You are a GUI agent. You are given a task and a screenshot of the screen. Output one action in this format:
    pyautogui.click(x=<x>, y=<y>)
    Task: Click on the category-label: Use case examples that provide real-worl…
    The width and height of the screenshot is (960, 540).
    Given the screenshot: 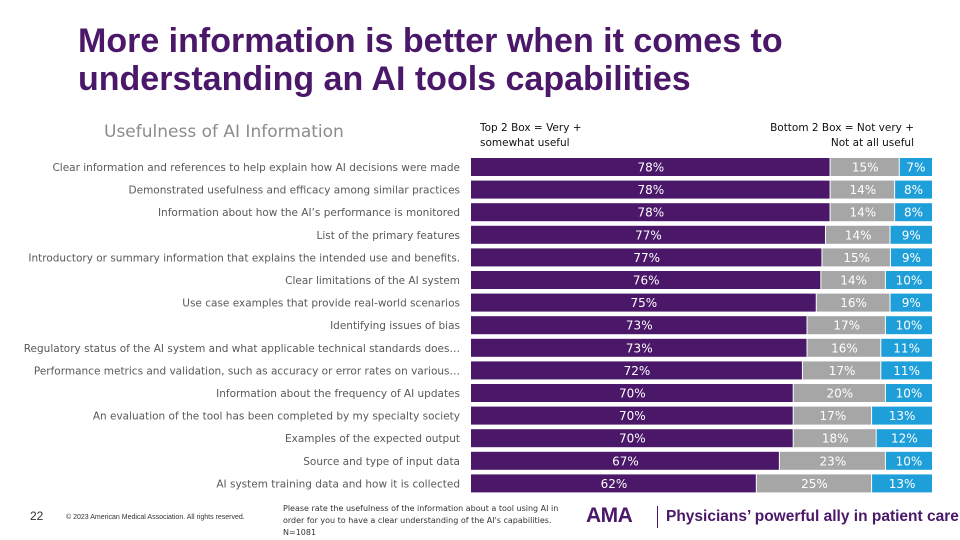 What is the action you would take?
    pyautogui.click(x=321, y=304)
    